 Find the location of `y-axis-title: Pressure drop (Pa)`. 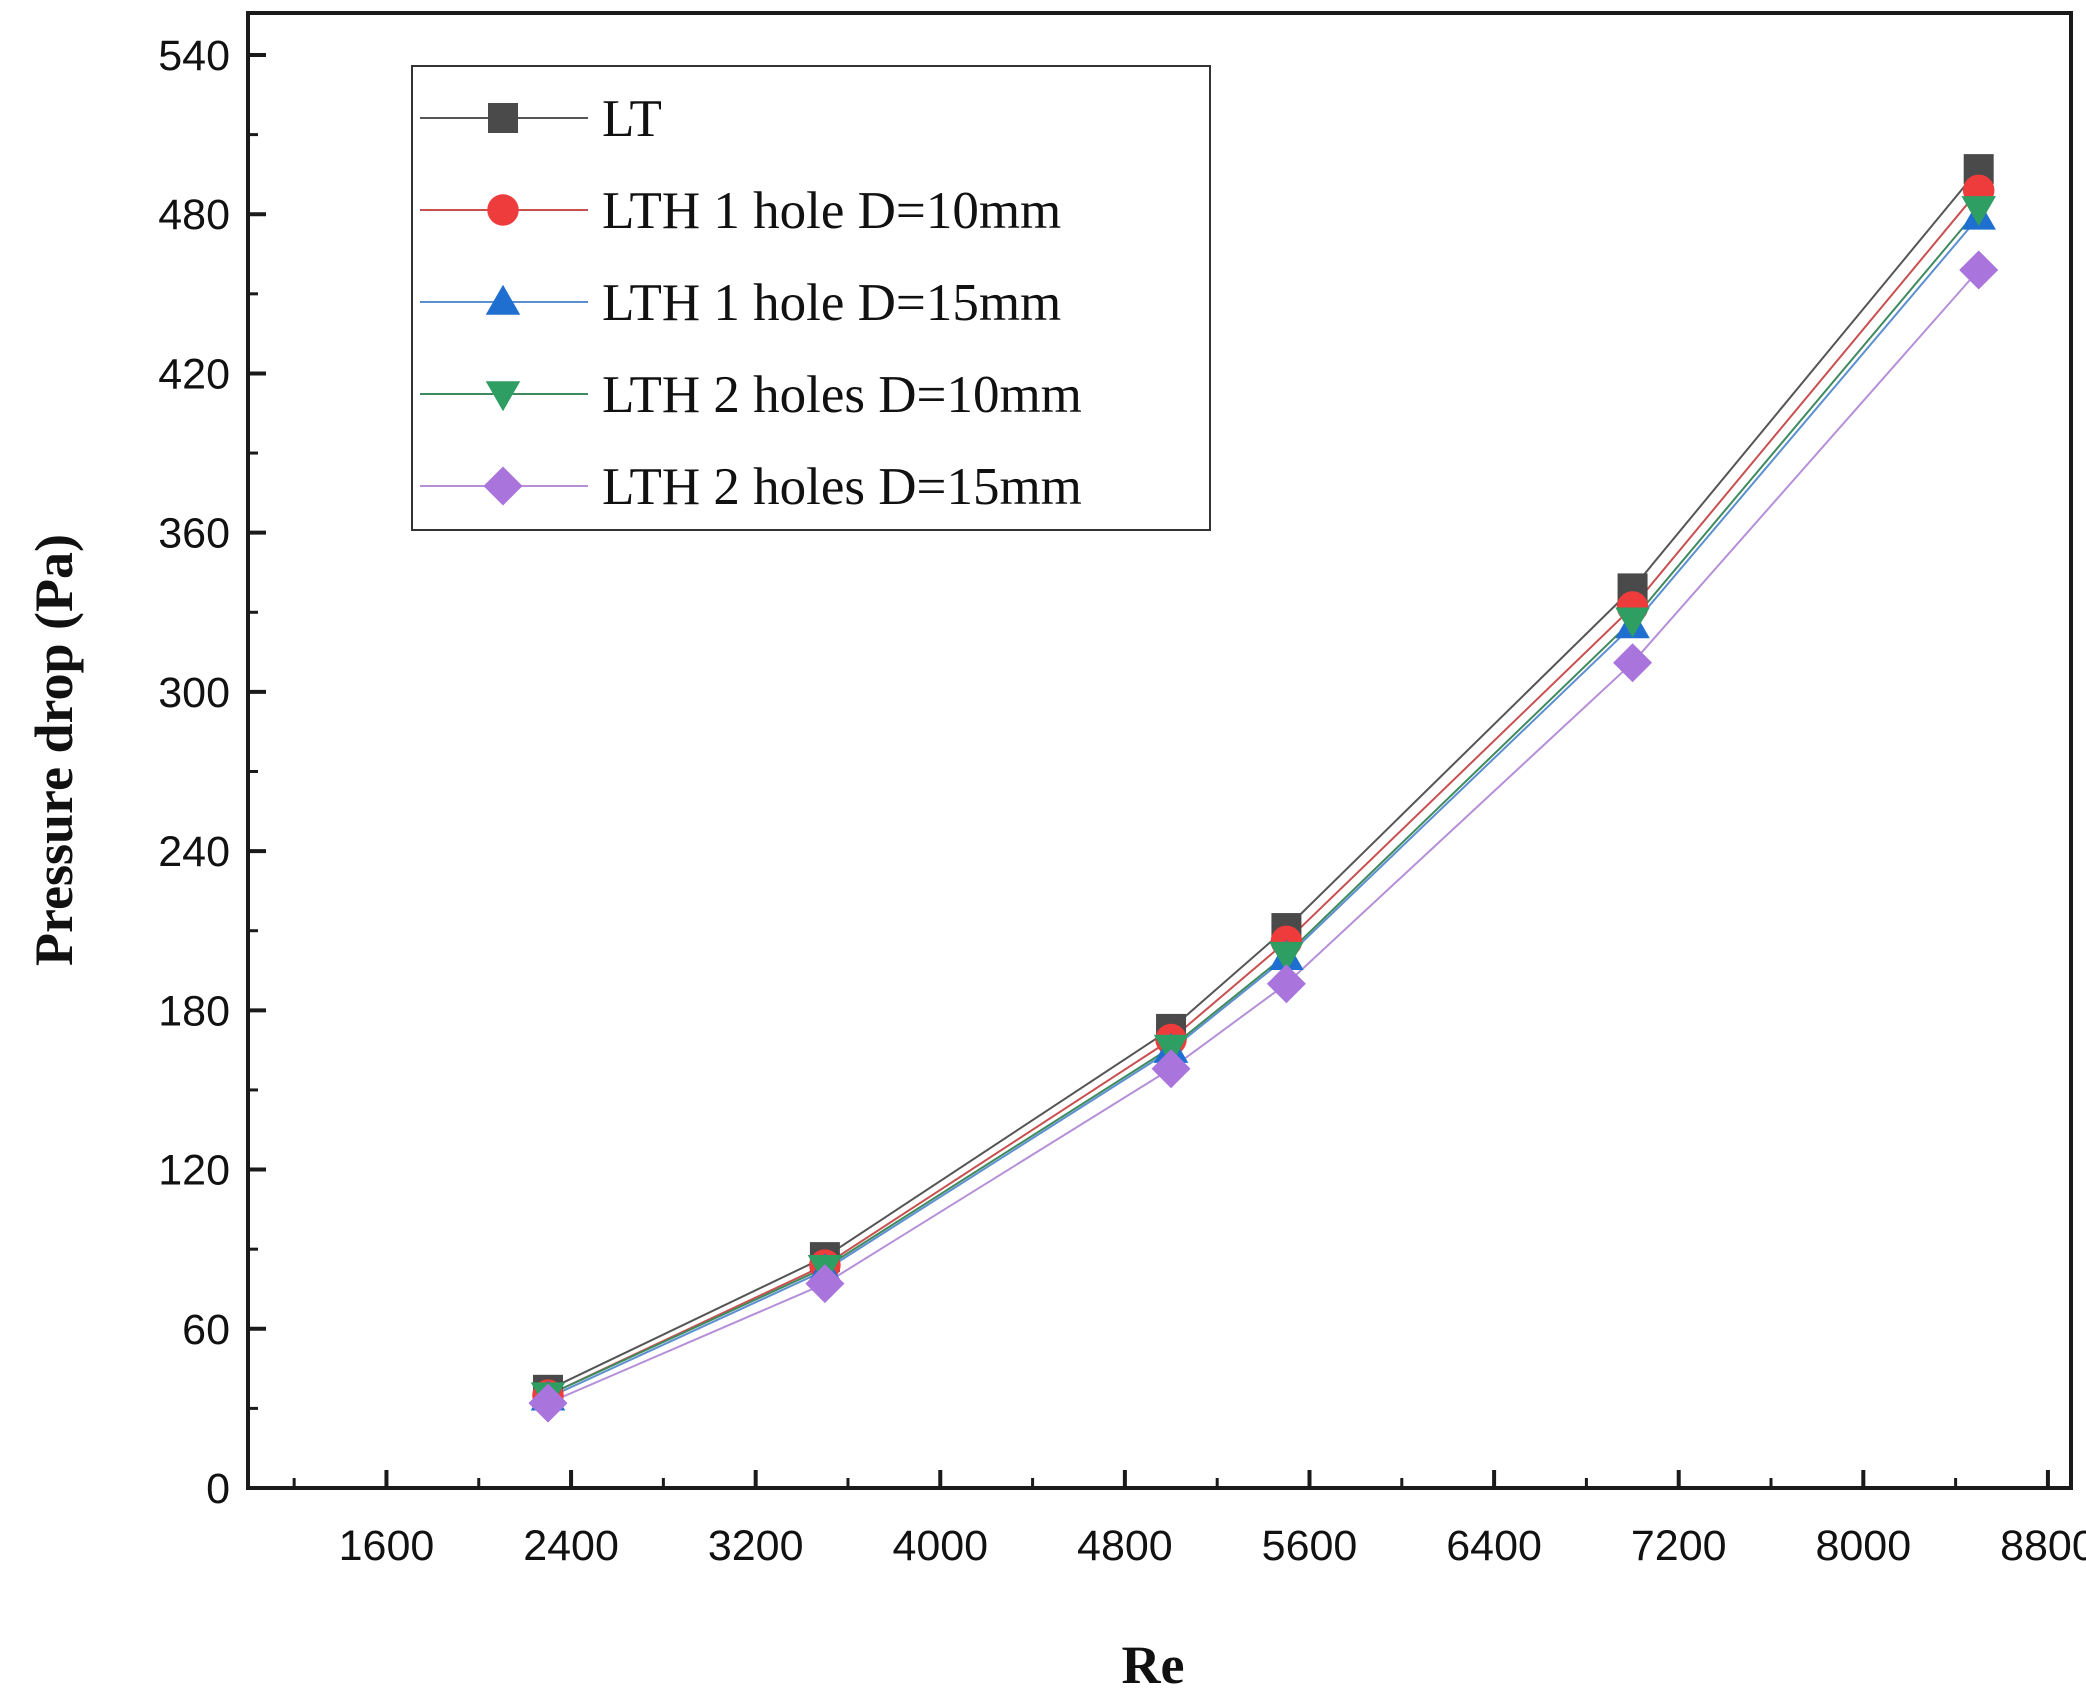

y-axis-title: Pressure drop (Pa) is located at coordinates (54, 750).